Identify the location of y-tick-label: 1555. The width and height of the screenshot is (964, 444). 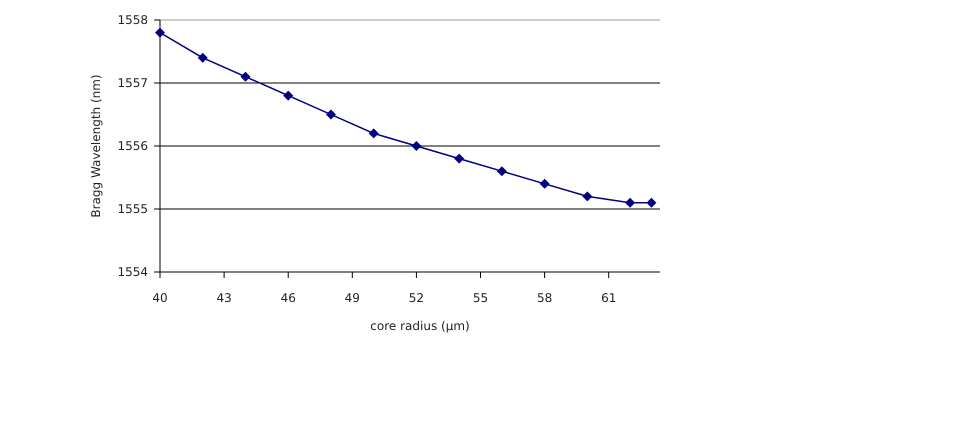
(132, 209).